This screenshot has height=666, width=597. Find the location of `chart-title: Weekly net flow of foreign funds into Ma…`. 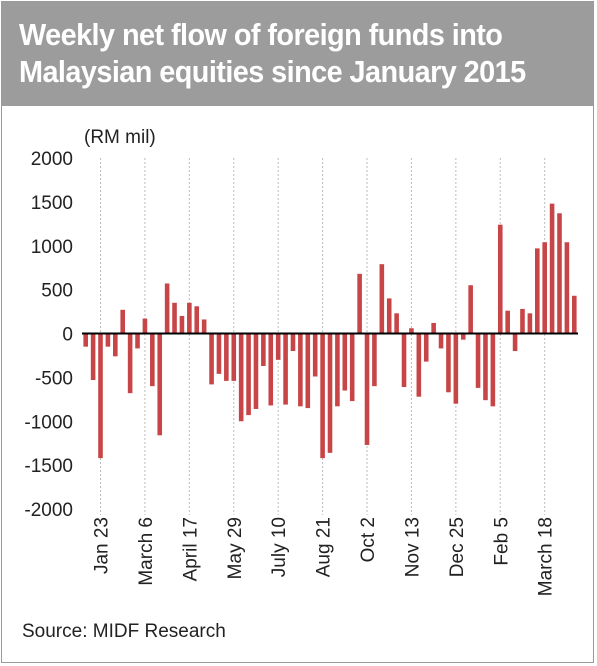

chart-title: Weekly net flow of foreign funds into Ma… is located at coordinates (307, 53).